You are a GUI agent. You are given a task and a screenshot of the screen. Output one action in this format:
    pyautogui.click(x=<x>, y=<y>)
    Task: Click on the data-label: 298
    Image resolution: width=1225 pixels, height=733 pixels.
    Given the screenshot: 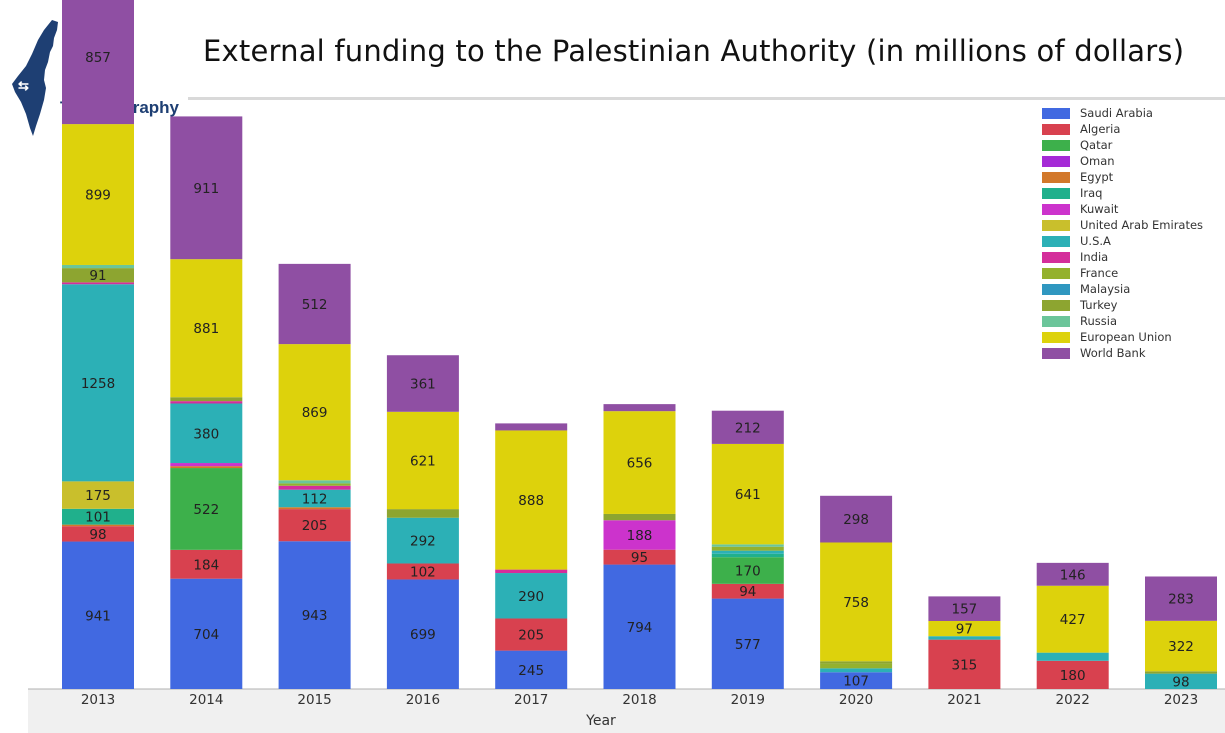 What is the action you would take?
    pyautogui.click(x=856, y=520)
    